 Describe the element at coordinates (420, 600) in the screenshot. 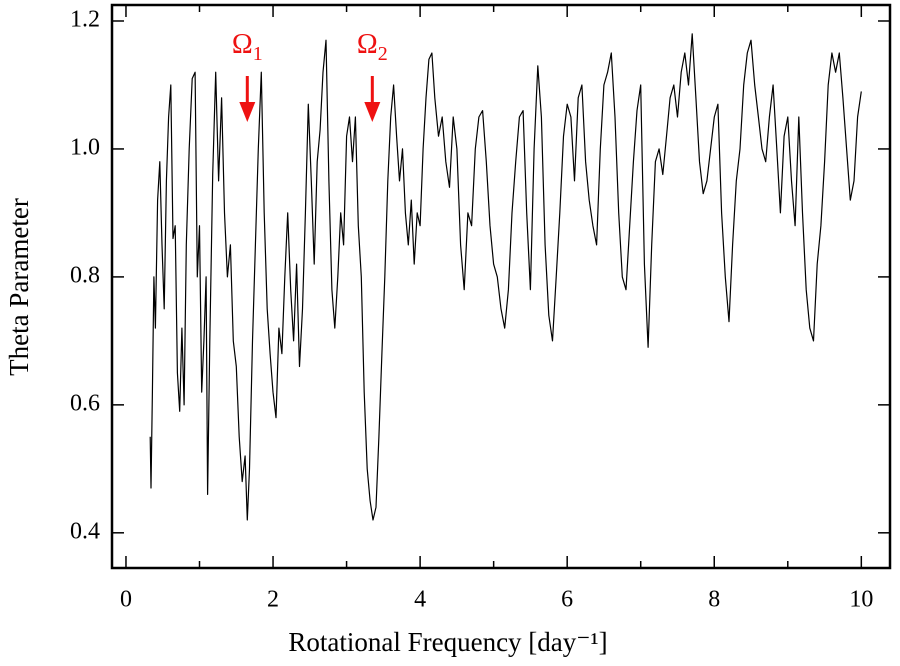

I see `x-tick-label: 4` at that location.